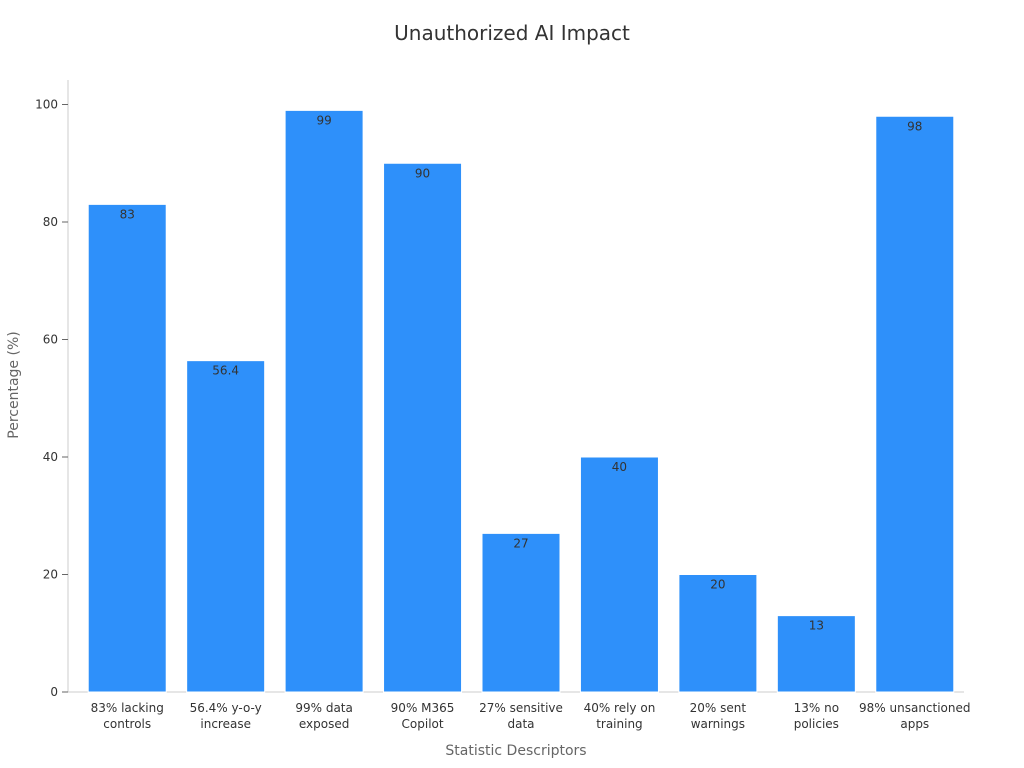 The image size is (1024, 768). Describe the element at coordinates (14, 384) in the screenshot. I see `y-axis-title: Percentage (%)` at that location.